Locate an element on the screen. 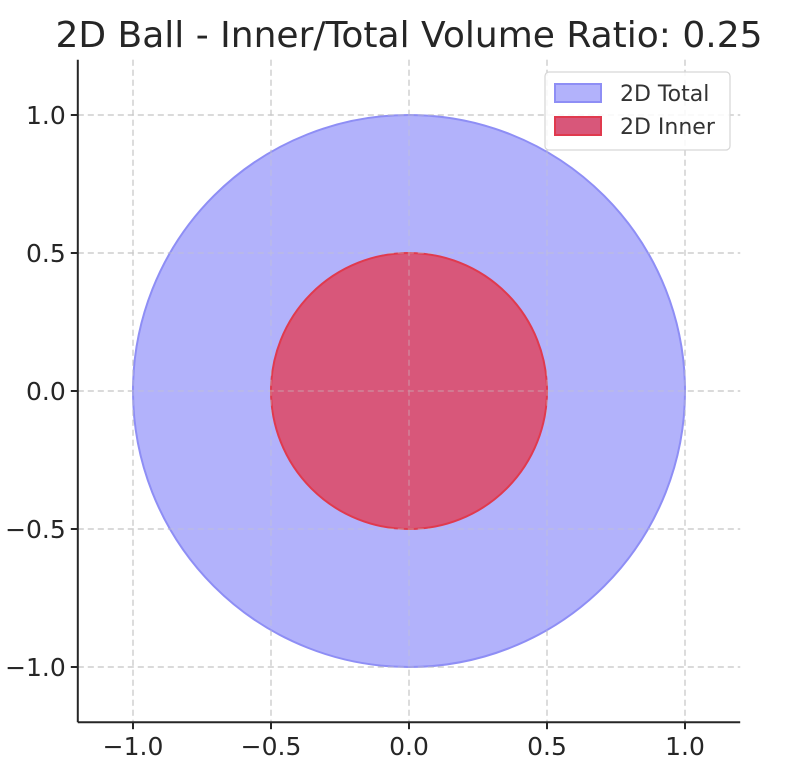 Image resolution: width=793 pixels, height=773 pixels. y-tick-label-2: 0.0 is located at coordinates (46, 391).